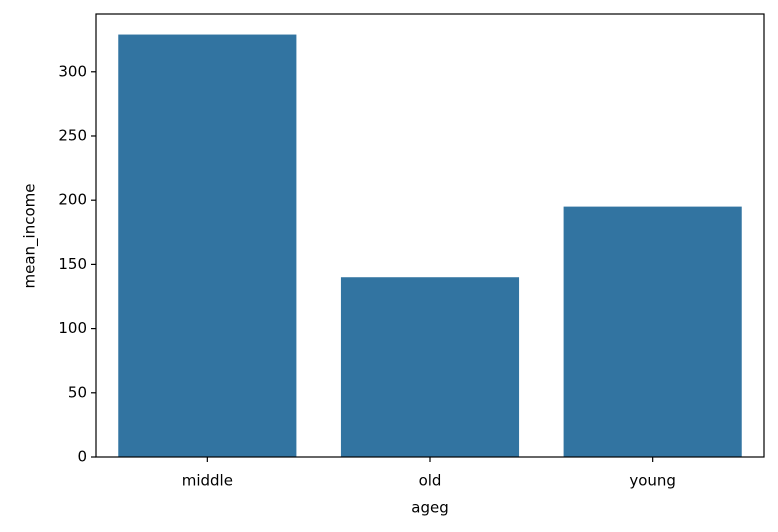 The width and height of the screenshot is (778, 532). What do you see at coordinates (72, 264) in the screenshot?
I see `y-tick-label: 150` at bounding box center [72, 264].